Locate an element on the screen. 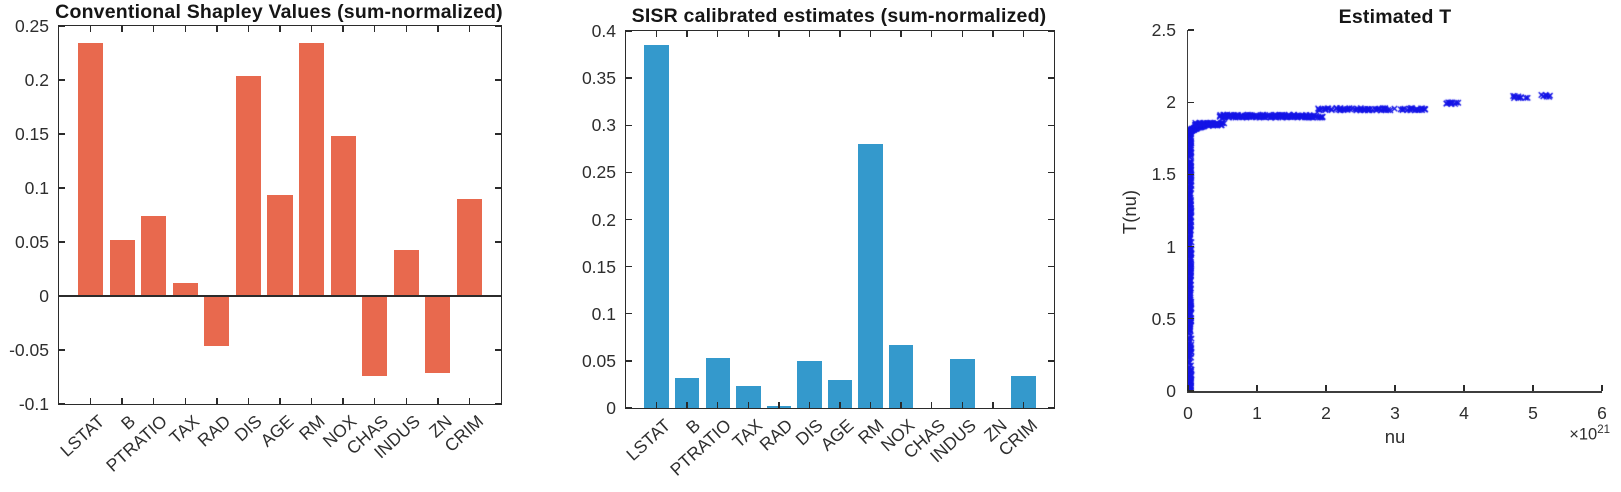  y-tick-label: 0.4 is located at coordinates (603, 31).